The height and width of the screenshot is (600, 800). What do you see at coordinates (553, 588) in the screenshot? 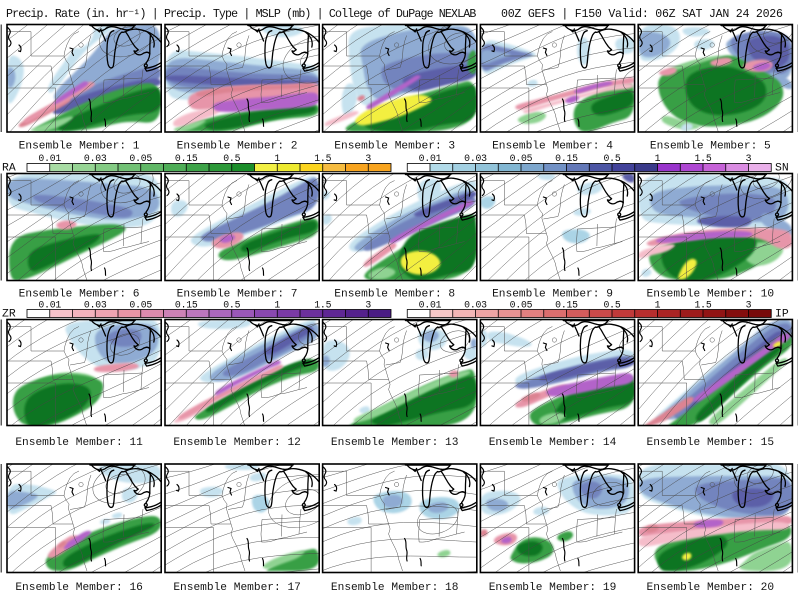
I see `svg-text: Ensemble Member: 19` at bounding box center [553, 588].